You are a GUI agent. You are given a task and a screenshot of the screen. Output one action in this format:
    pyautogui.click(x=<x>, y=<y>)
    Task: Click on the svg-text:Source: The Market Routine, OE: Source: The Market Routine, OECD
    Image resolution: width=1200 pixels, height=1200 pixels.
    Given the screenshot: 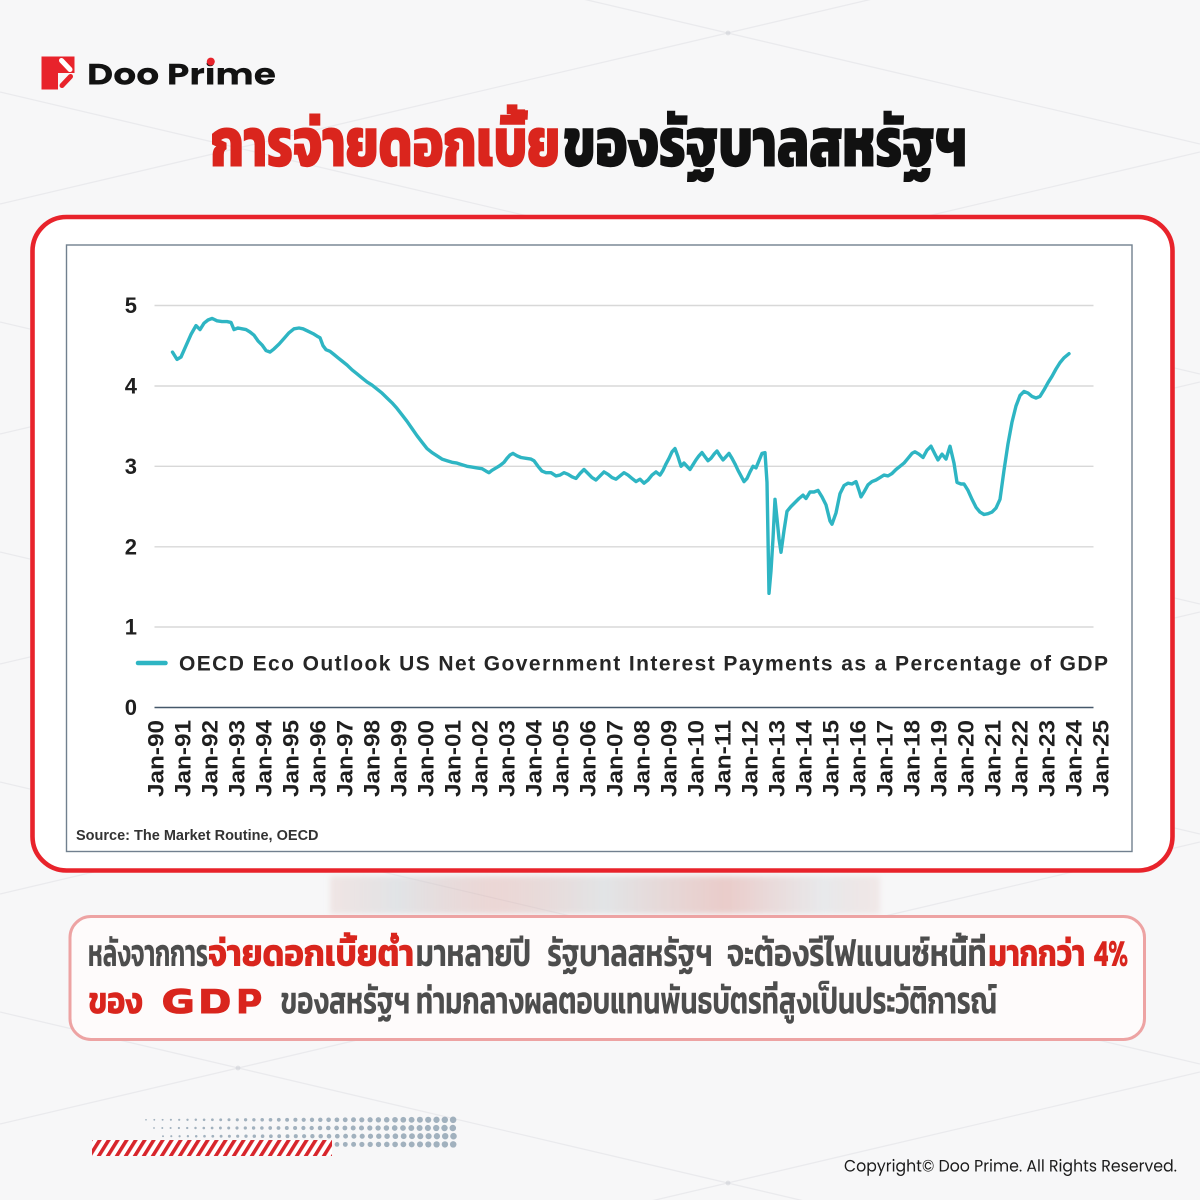 What is the action you would take?
    pyautogui.click(x=197, y=836)
    